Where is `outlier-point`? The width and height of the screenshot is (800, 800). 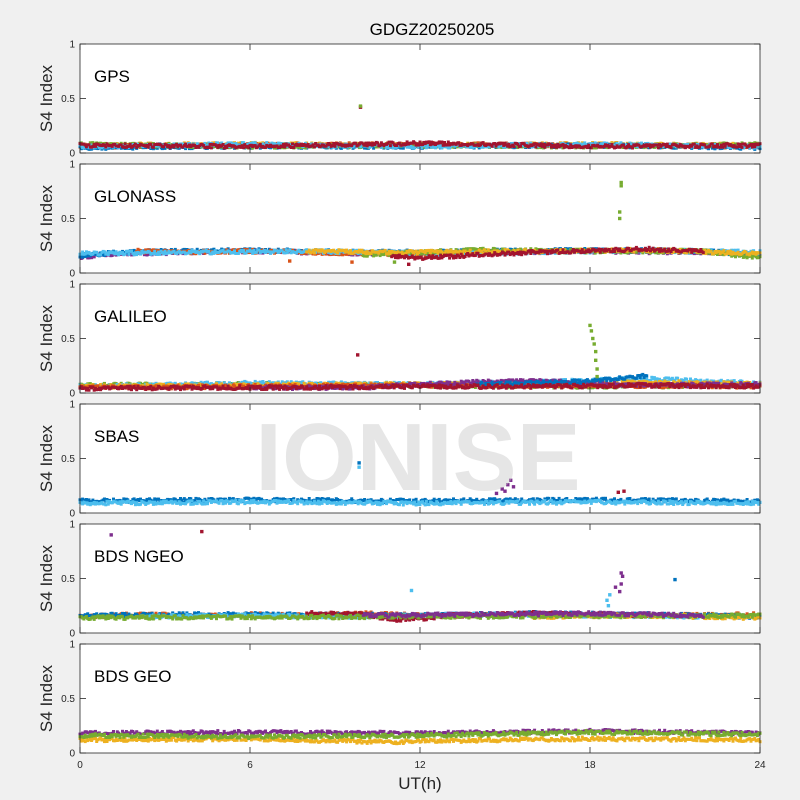
outlier-point is located at coordinates (360, 106).